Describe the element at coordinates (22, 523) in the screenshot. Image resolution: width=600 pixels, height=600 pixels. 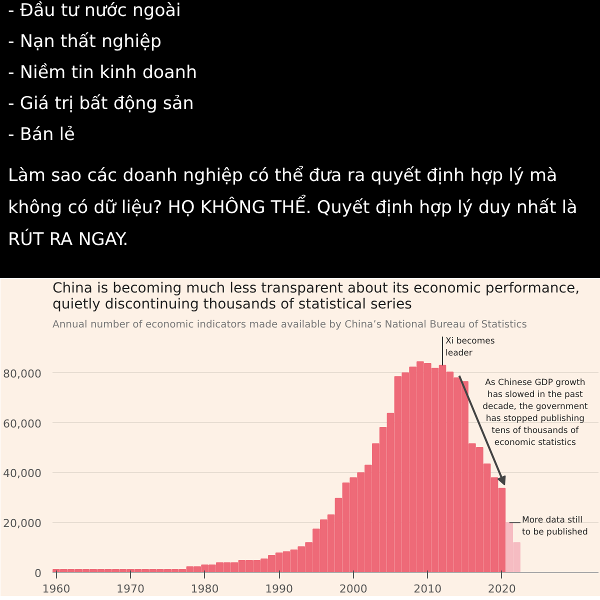
I see `y-tick-label: 20,000` at that location.